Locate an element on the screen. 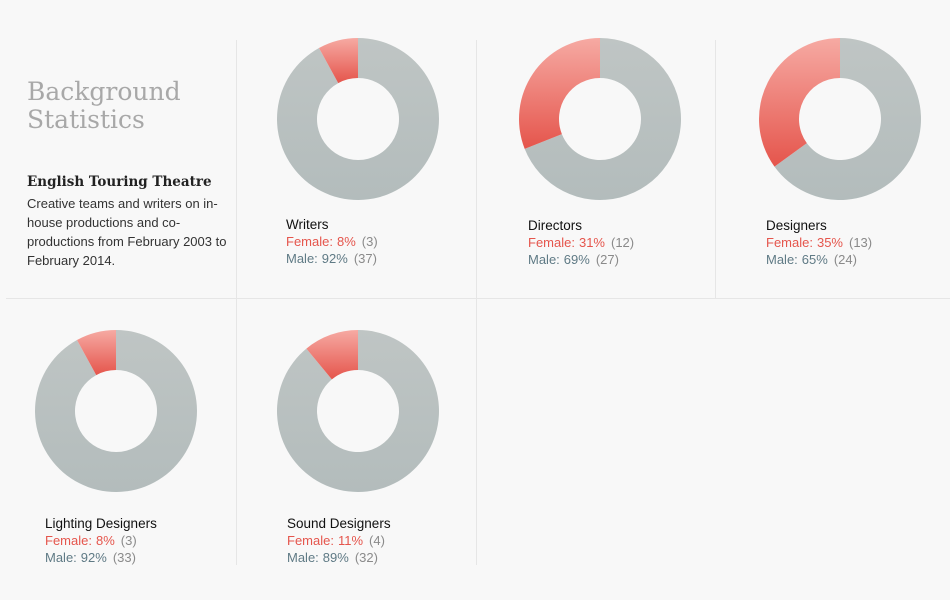  chart-title: Directors is located at coordinates (555, 225).